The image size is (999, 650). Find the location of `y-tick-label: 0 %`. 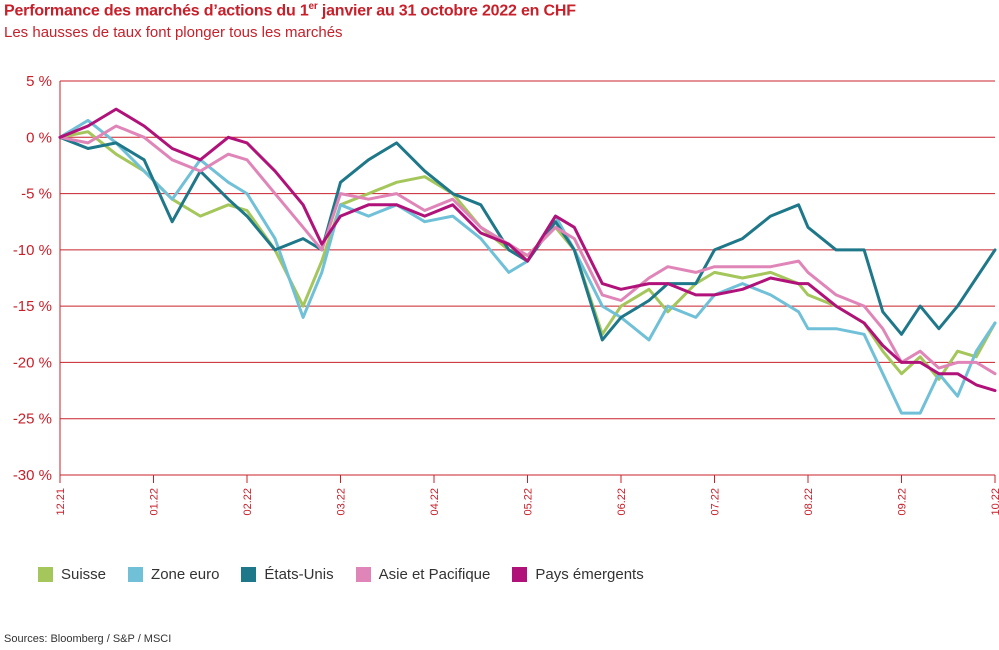

y-tick-label: 0 % is located at coordinates (39, 137).